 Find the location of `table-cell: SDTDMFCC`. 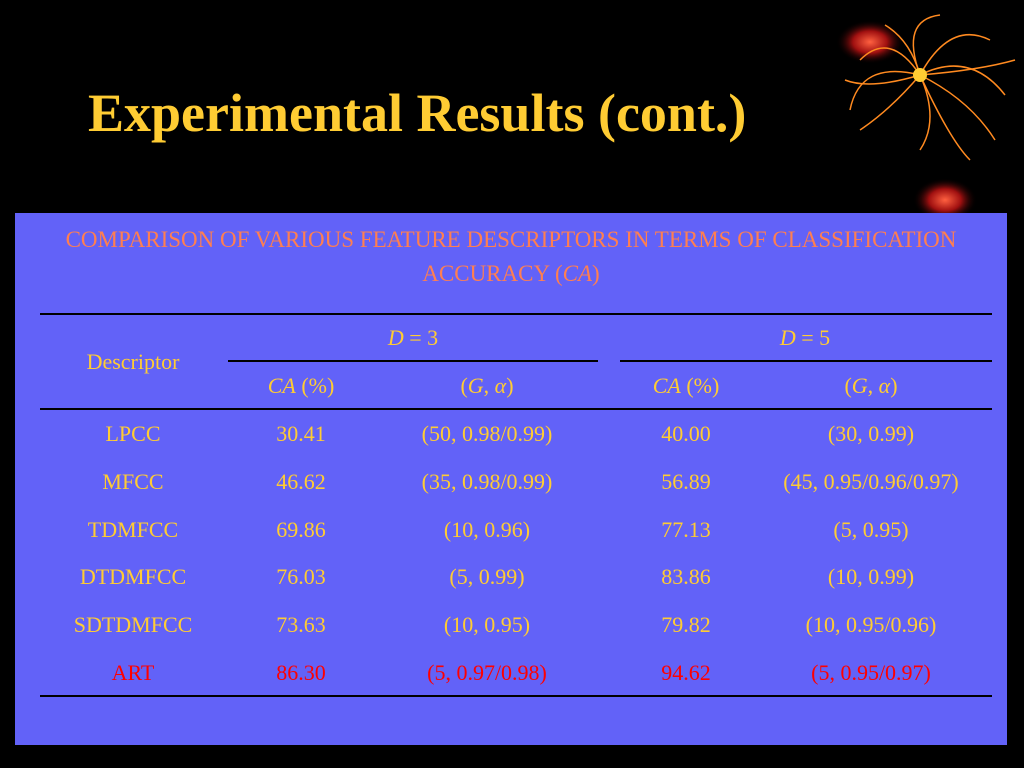

table-cell: SDTDMFCC is located at coordinates (133, 625).